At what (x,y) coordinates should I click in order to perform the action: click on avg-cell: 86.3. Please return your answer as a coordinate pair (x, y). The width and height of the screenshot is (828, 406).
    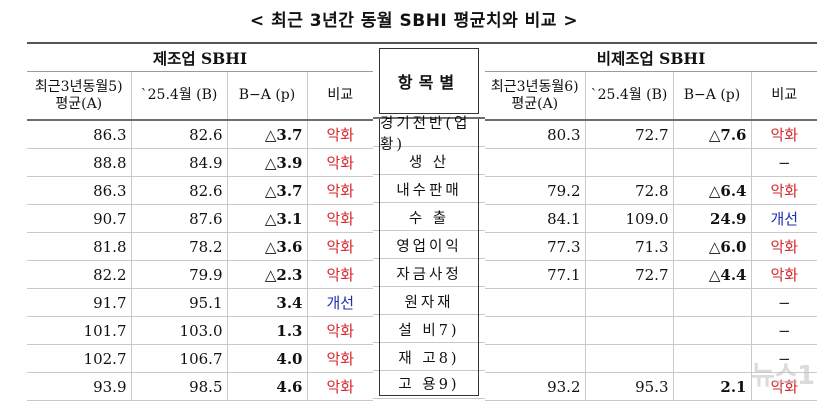
    Looking at the image, I should click on (79, 134).